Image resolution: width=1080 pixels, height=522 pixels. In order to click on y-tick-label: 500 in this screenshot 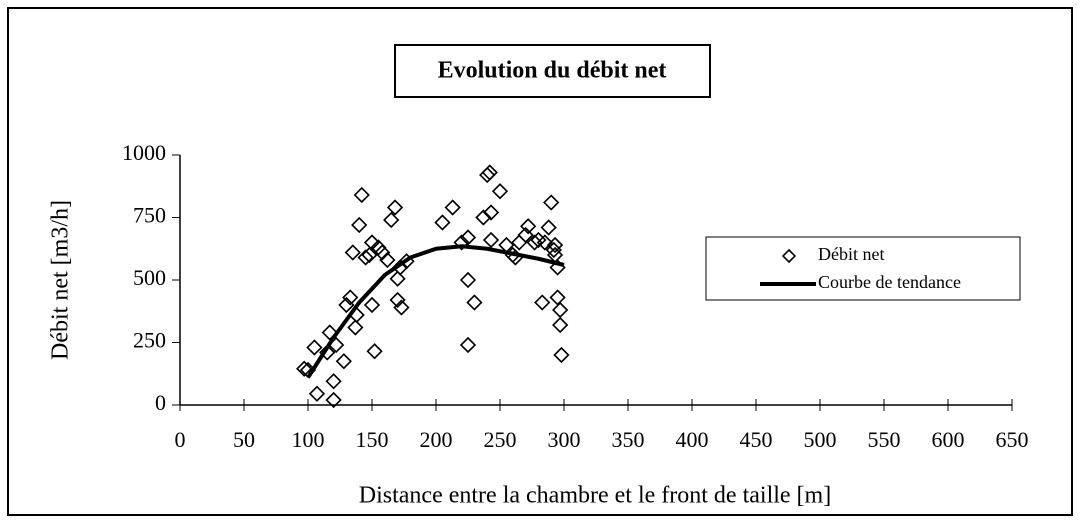, I will do `click(149, 277)`.